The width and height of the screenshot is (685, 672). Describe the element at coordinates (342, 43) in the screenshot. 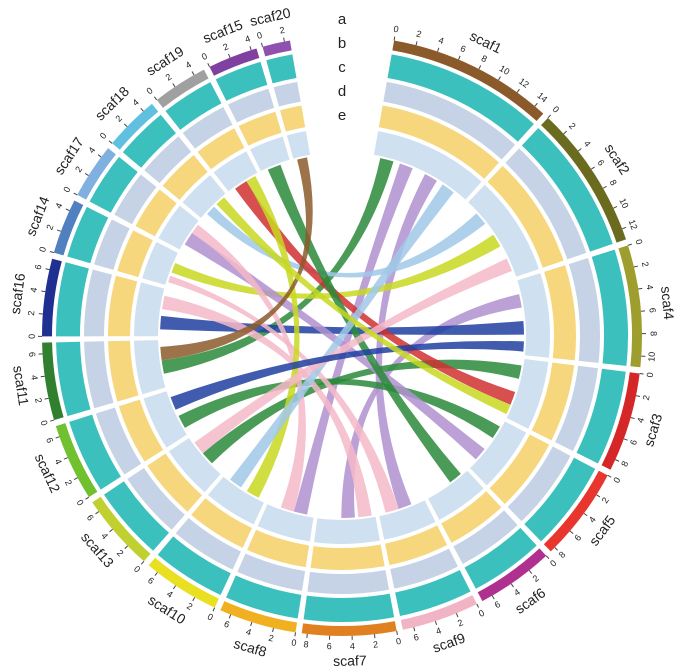

I see `track-label: b` at that location.